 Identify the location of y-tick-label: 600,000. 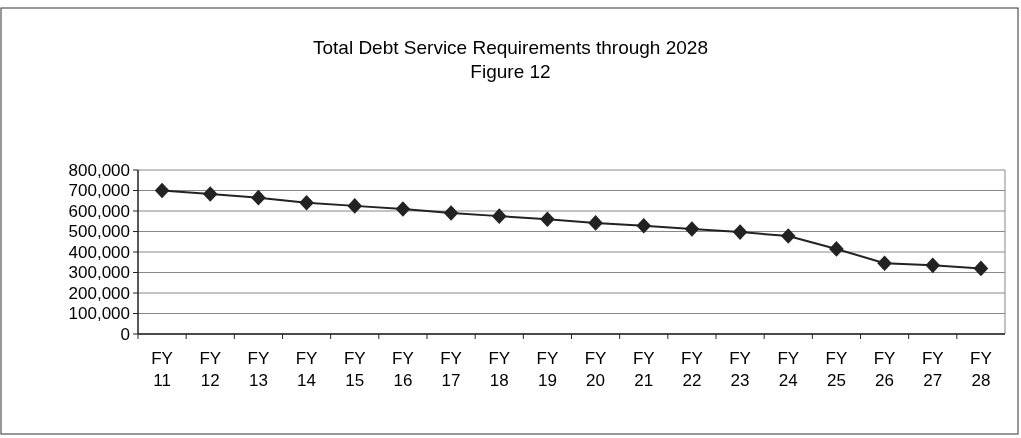
(99, 211).